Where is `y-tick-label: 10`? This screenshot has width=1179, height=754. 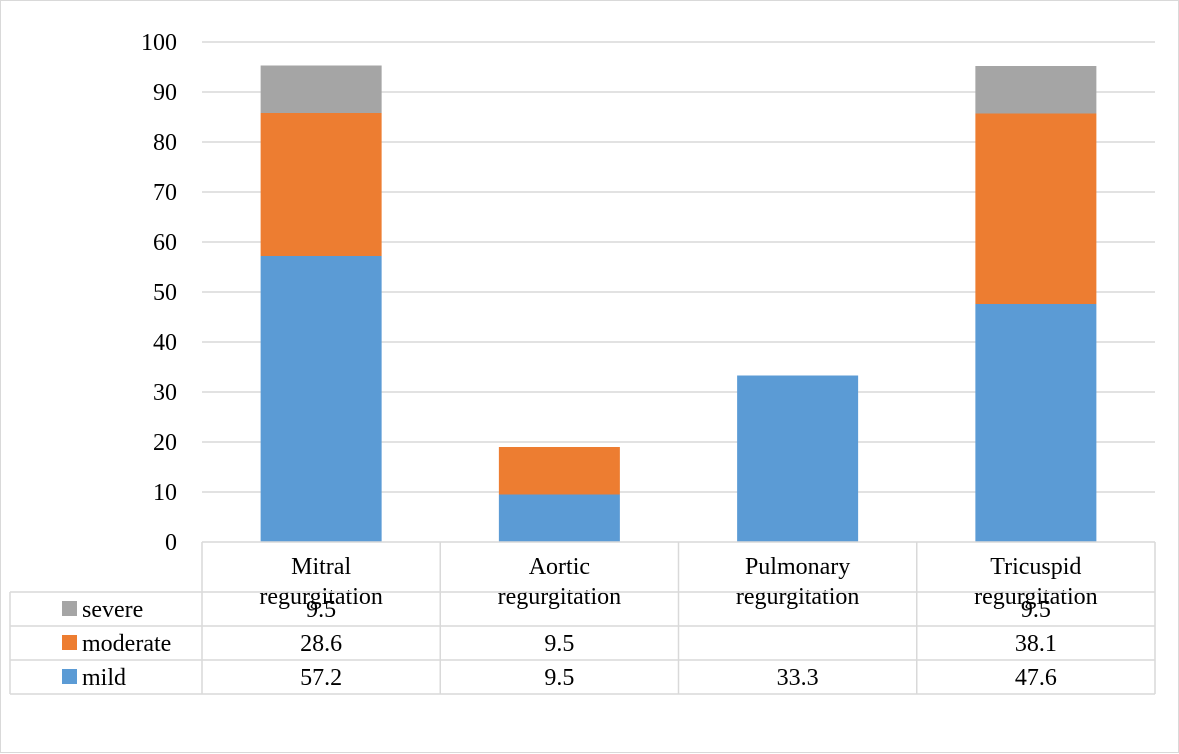
y-tick-label: 10 is located at coordinates (165, 493).